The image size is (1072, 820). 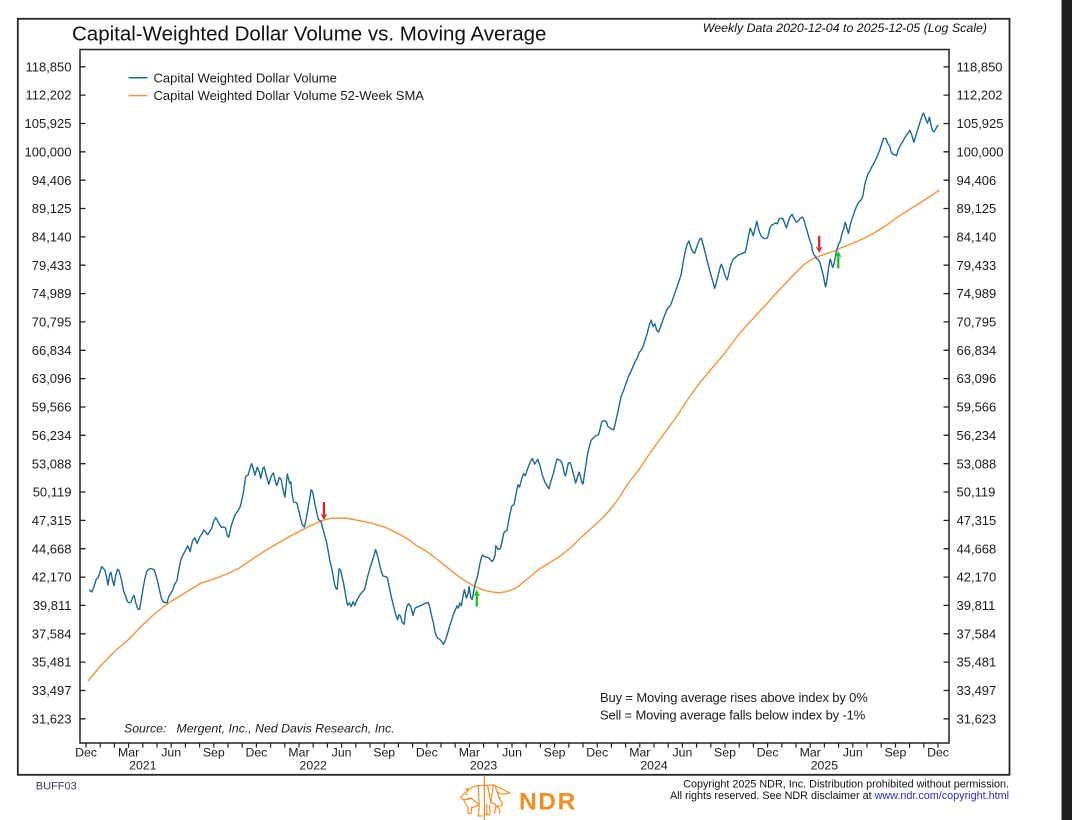 What do you see at coordinates (654, 766) in the screenshot?
I see `svg-text: 2024` at bounding box center [654, 766].